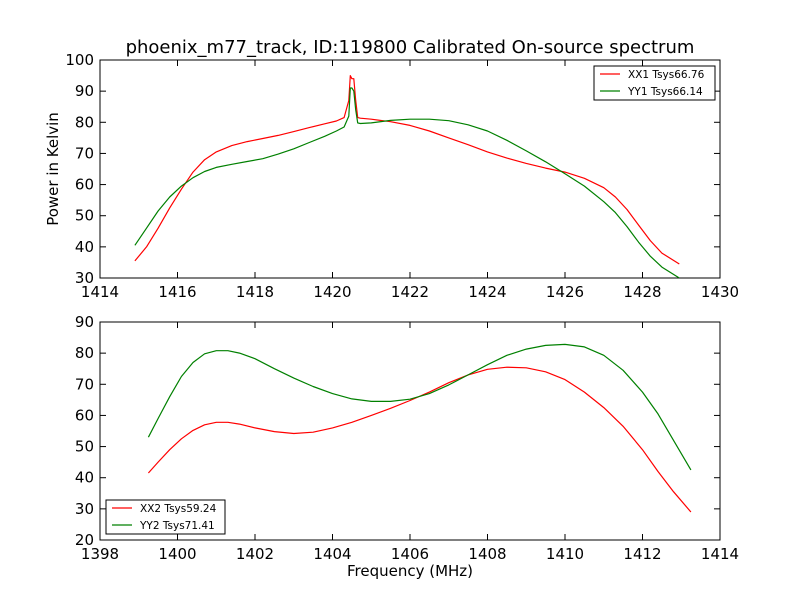  What do you see at coordinates (84, 122) in the screenshot?
I see `top-y-tick-label: 80` at bounding box center [84, 122].